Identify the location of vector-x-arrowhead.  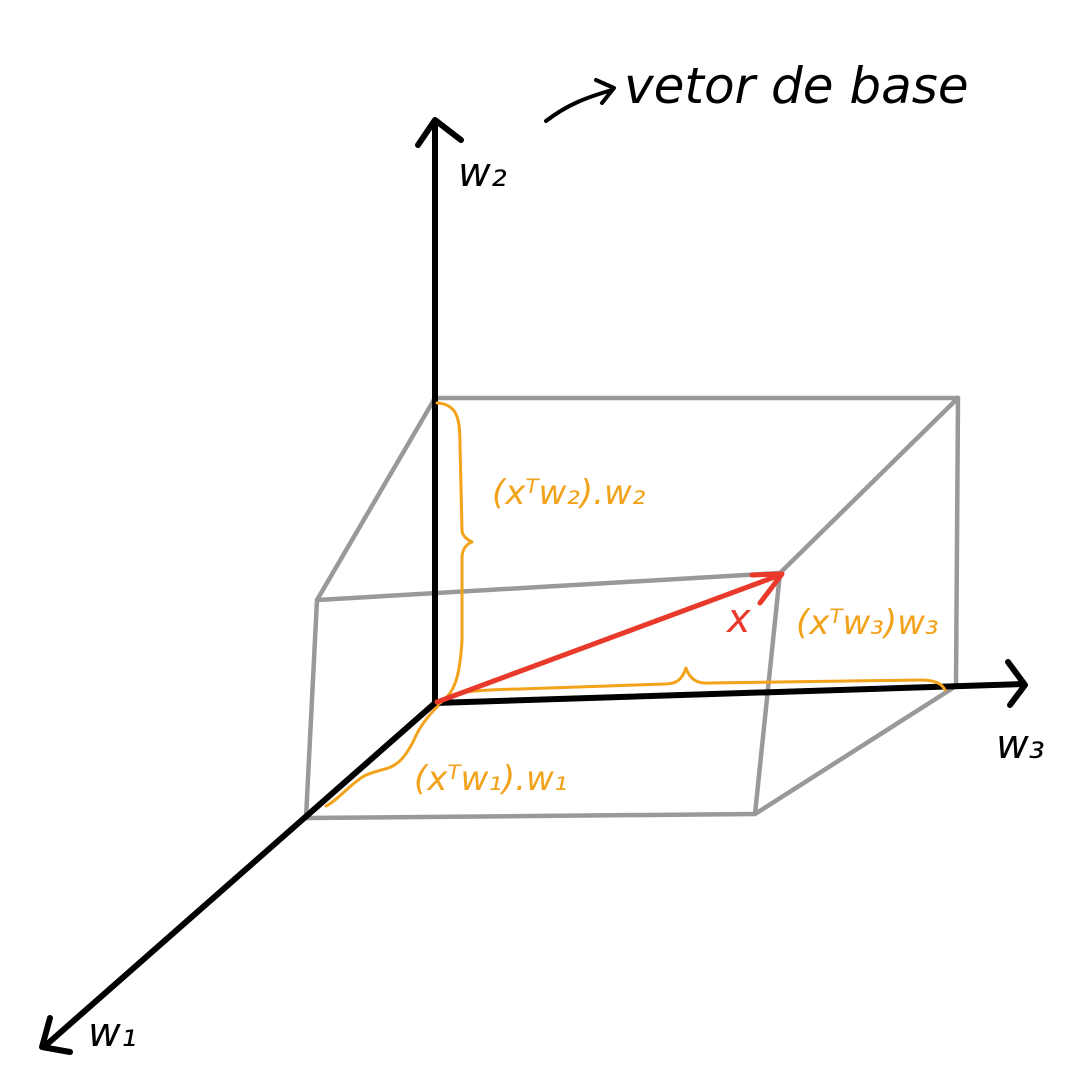
(767, 588).